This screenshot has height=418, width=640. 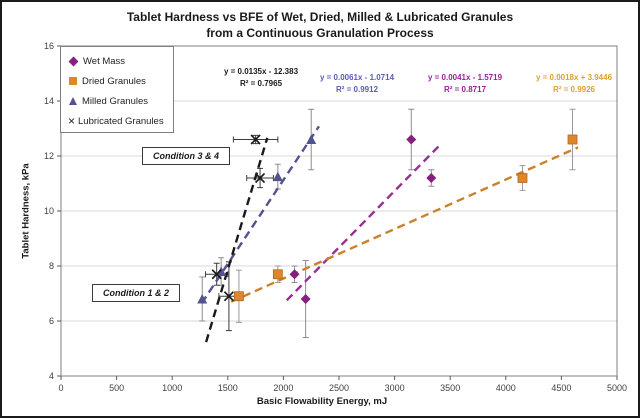 I want to click on legend-label: Lubricated Granules, so click(x=121, y=121).